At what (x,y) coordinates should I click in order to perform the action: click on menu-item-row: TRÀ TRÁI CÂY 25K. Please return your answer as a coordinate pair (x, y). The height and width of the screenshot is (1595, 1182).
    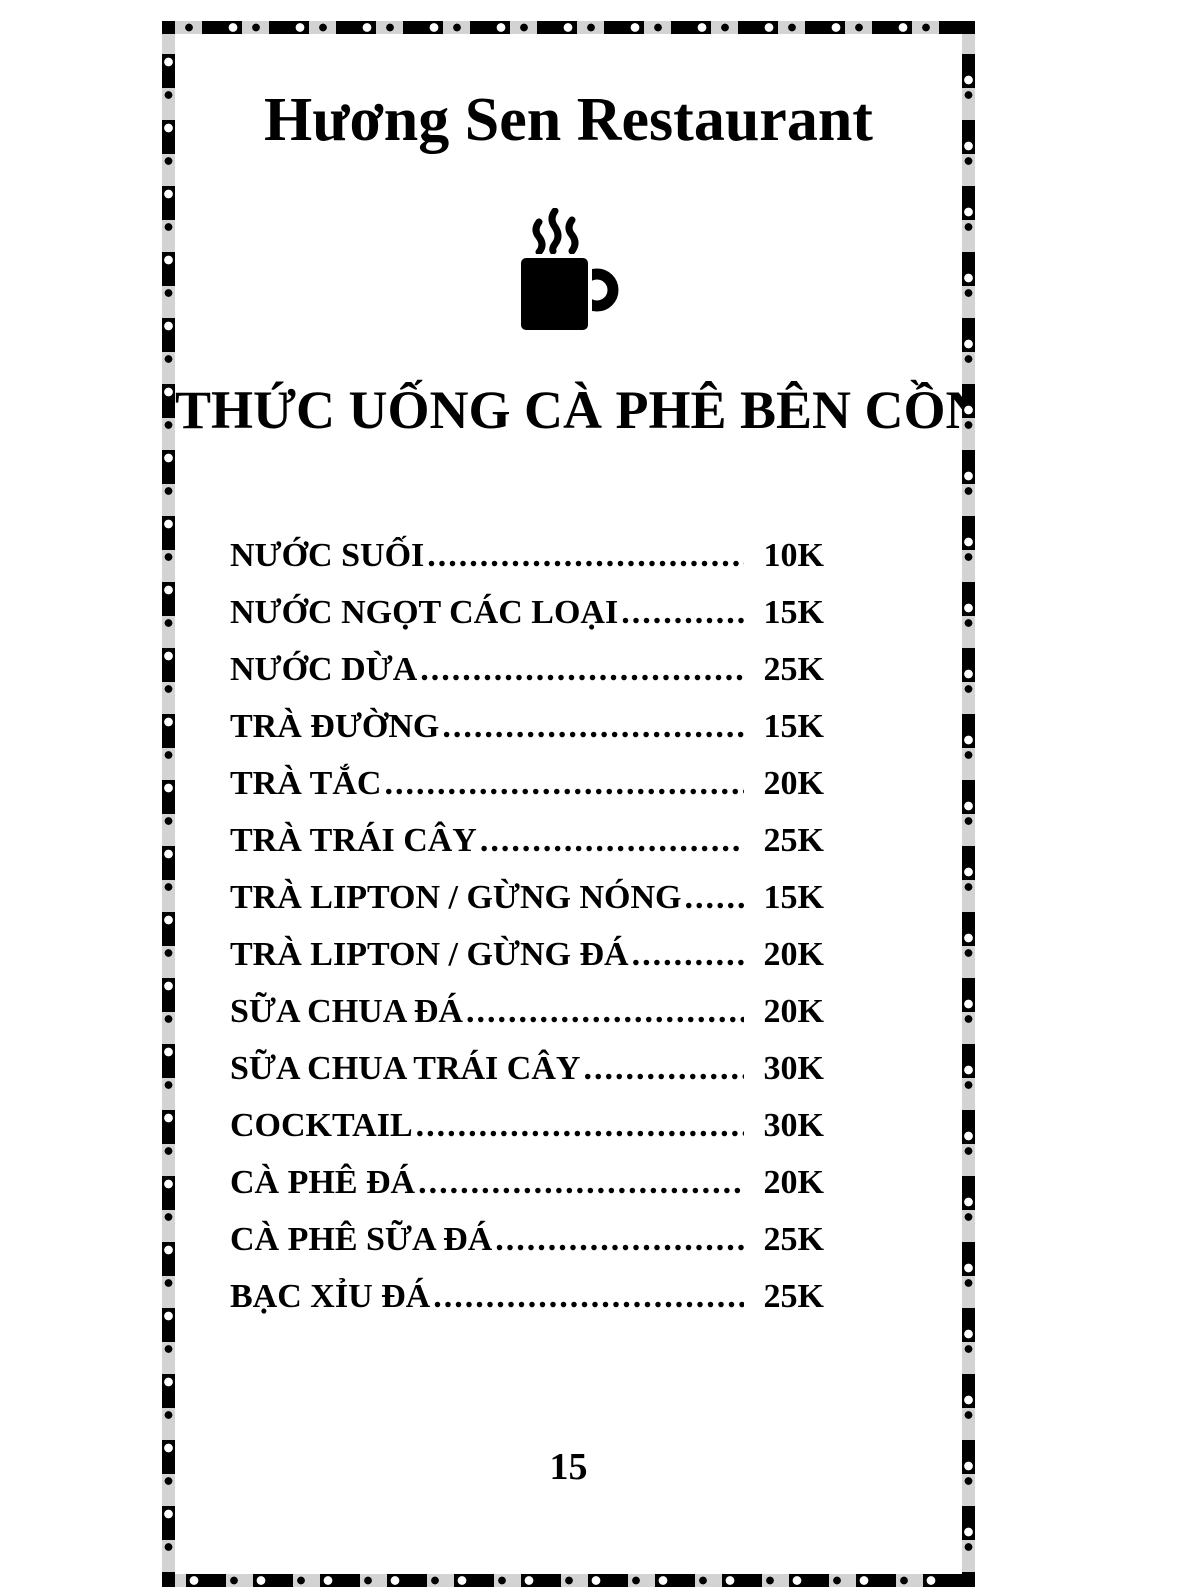
    Looking at the image, I should click on (527, 841).